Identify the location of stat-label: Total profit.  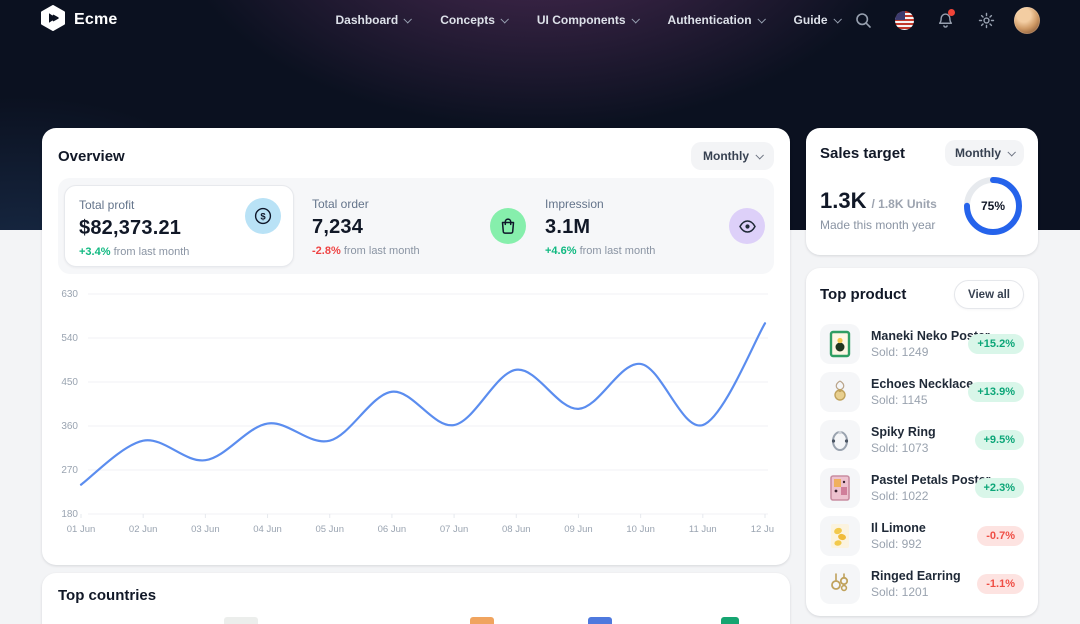
(107, 205).